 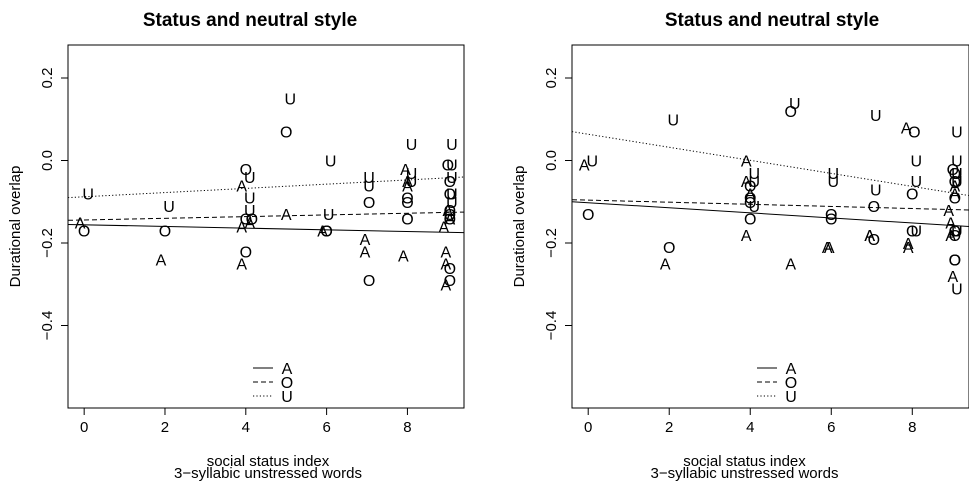 I want to click on chart-title: Status and neutral style, so click(x=250, y=20).